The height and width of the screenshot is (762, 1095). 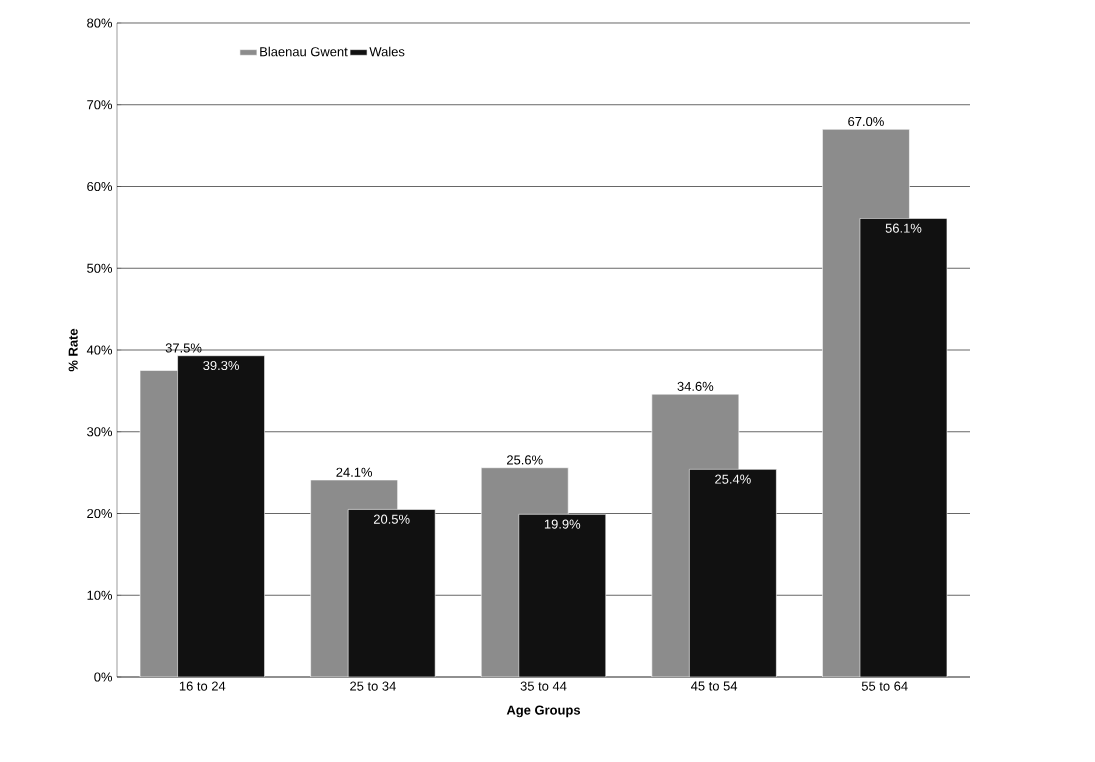 What do you see at coordinates (562, 524) in the screenshot?
I see `data-label: 19.9%` at bounding box center [562, 524].